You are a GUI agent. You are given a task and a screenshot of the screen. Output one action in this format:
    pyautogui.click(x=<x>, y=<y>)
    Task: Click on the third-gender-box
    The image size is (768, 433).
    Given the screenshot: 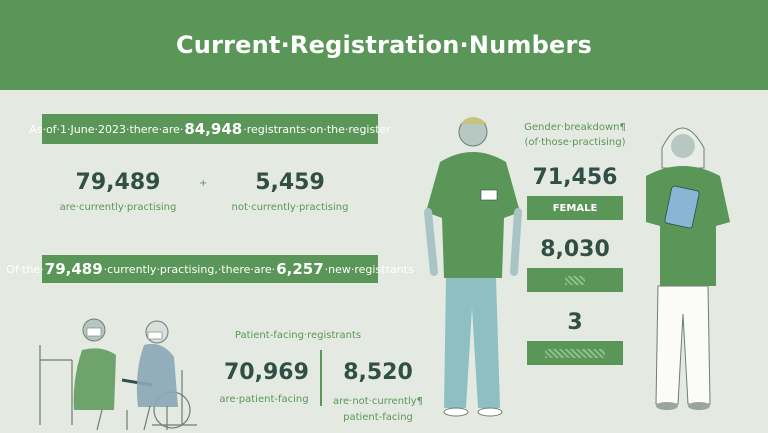 What is the action you would take?
    pyautogui.click(x=575, y=353)
    